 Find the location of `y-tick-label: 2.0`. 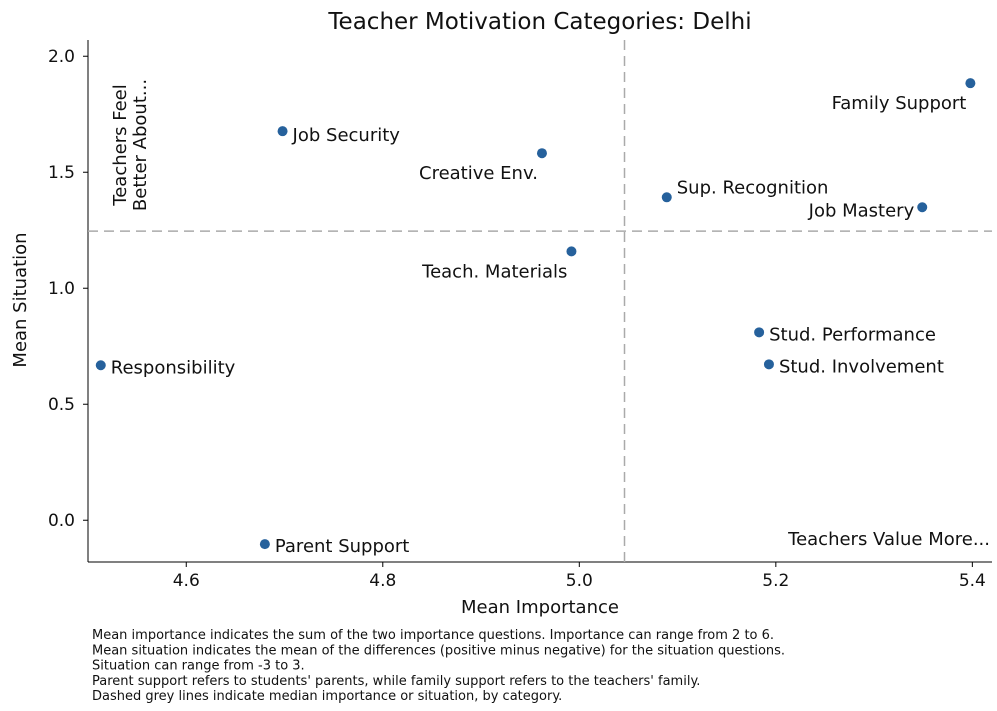

y-tick-label: 2.0 is located at coordinates (61, 57).